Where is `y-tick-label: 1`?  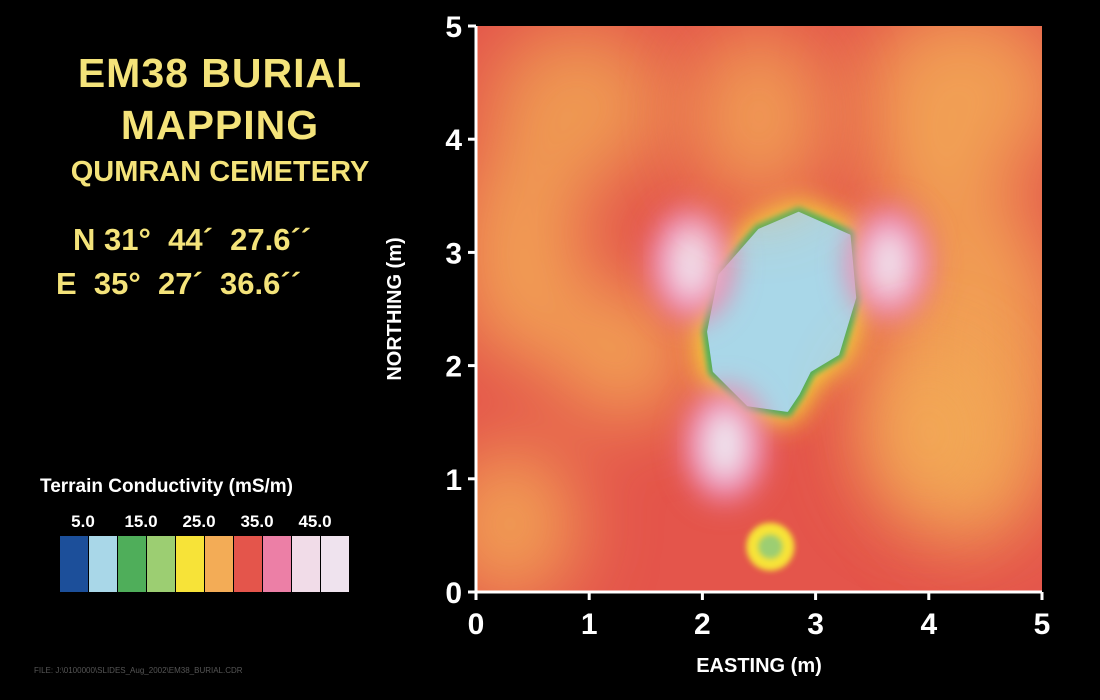
y-tick-label: 1 is located at coordinates (453, 480).